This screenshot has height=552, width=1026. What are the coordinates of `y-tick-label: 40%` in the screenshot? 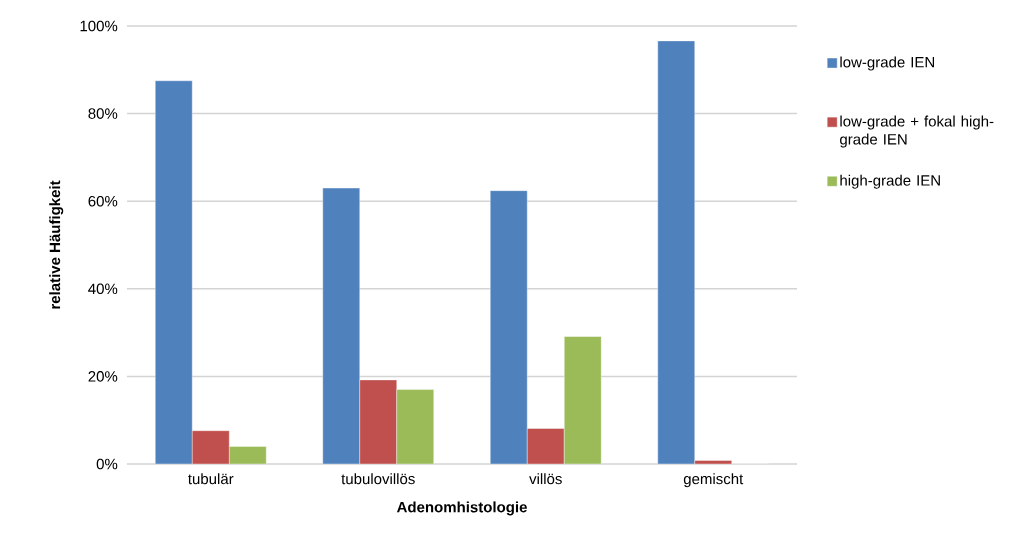 It's located at (103, 289).